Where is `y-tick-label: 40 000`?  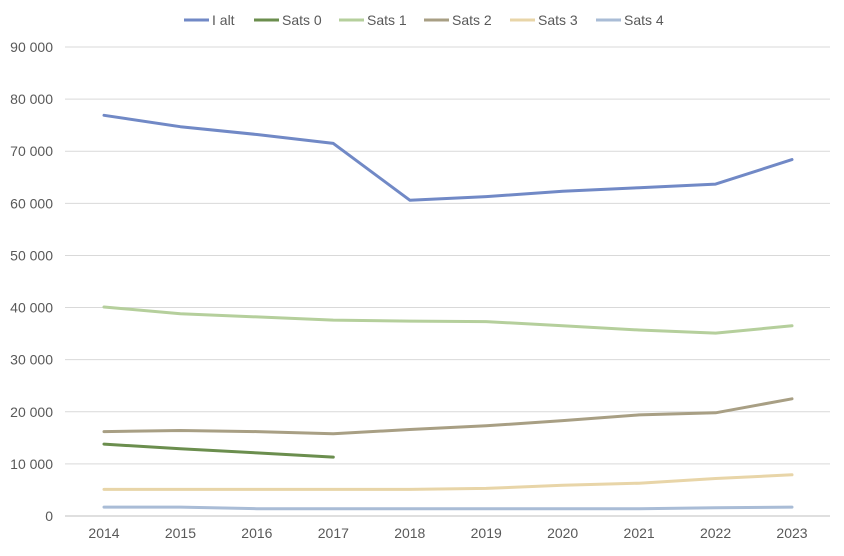
y-tick-label: 40 000 is located at coordinates (31, 308).